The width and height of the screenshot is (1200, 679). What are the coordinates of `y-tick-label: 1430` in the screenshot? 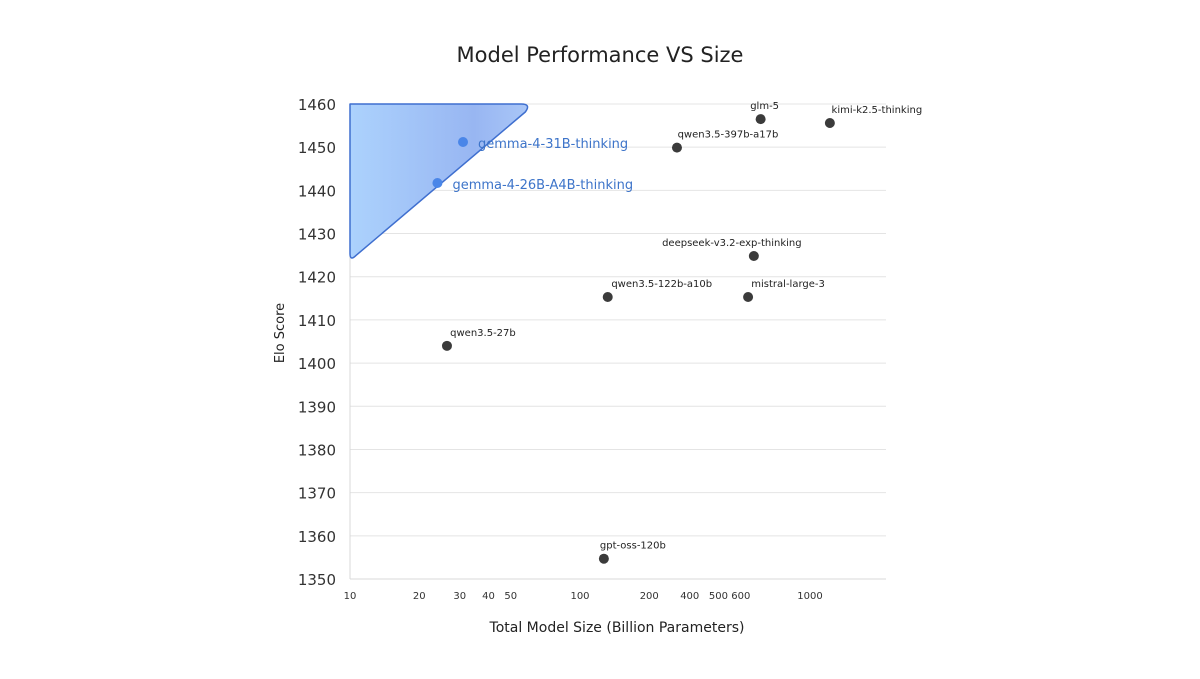 It's located at (317, 235).